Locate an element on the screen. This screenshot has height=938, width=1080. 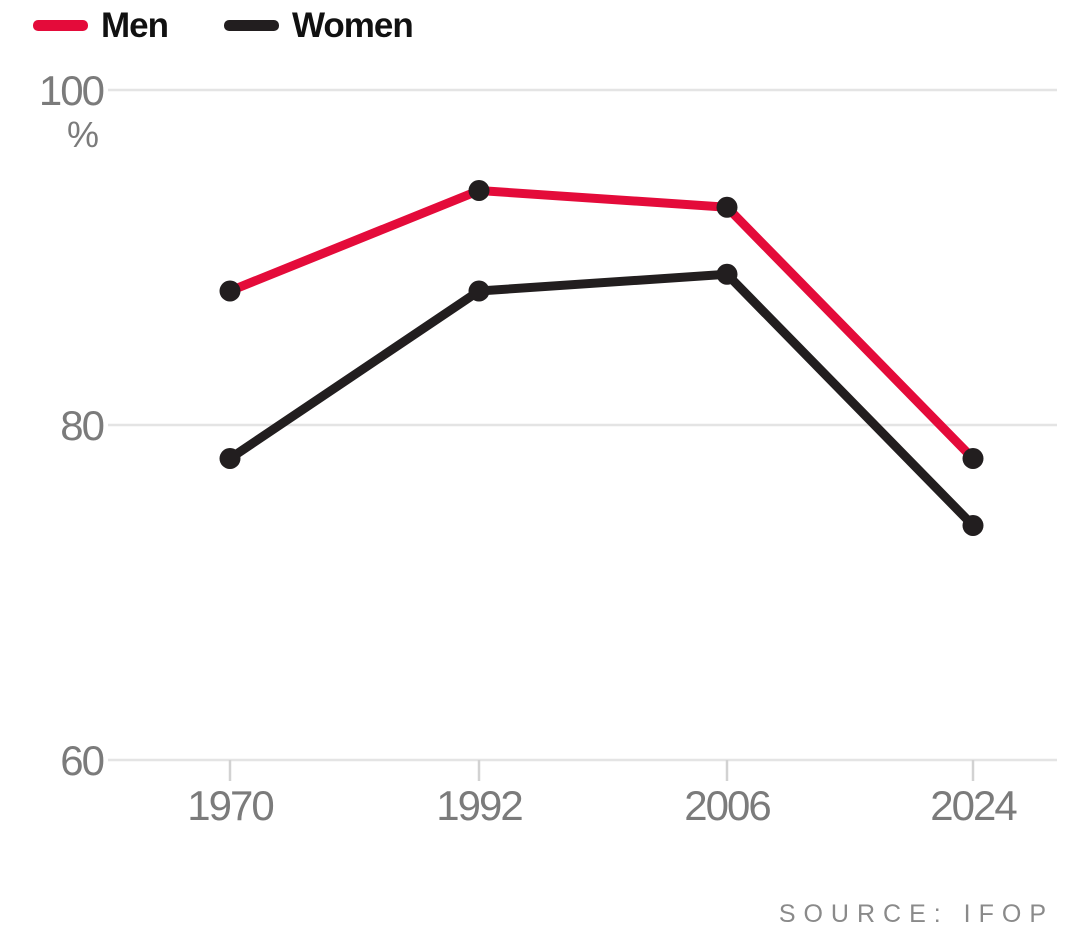
x-tick-label-2006: 2006 is located at coordinates (727, 805).